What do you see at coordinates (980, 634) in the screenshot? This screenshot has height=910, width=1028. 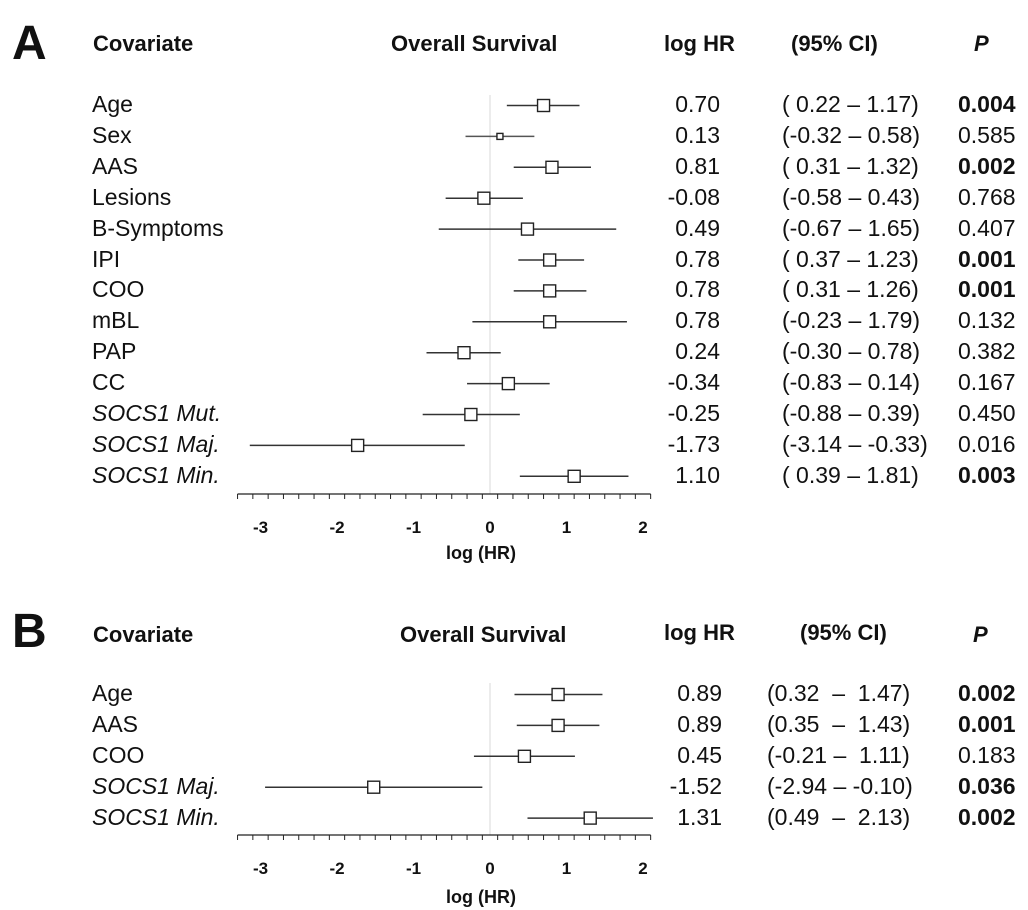 I see `header-p-b: P` at bounding box center [980, 634].